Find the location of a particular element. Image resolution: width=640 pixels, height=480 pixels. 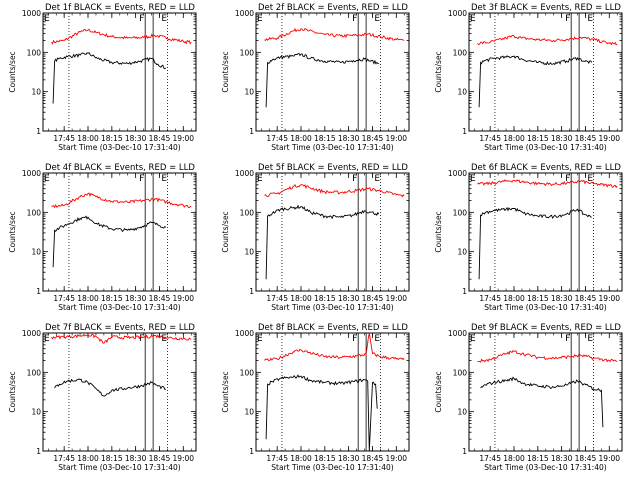

panel-title: Det 8f BLACK = Events, RED = LLD is located at coordinates (333, 328).